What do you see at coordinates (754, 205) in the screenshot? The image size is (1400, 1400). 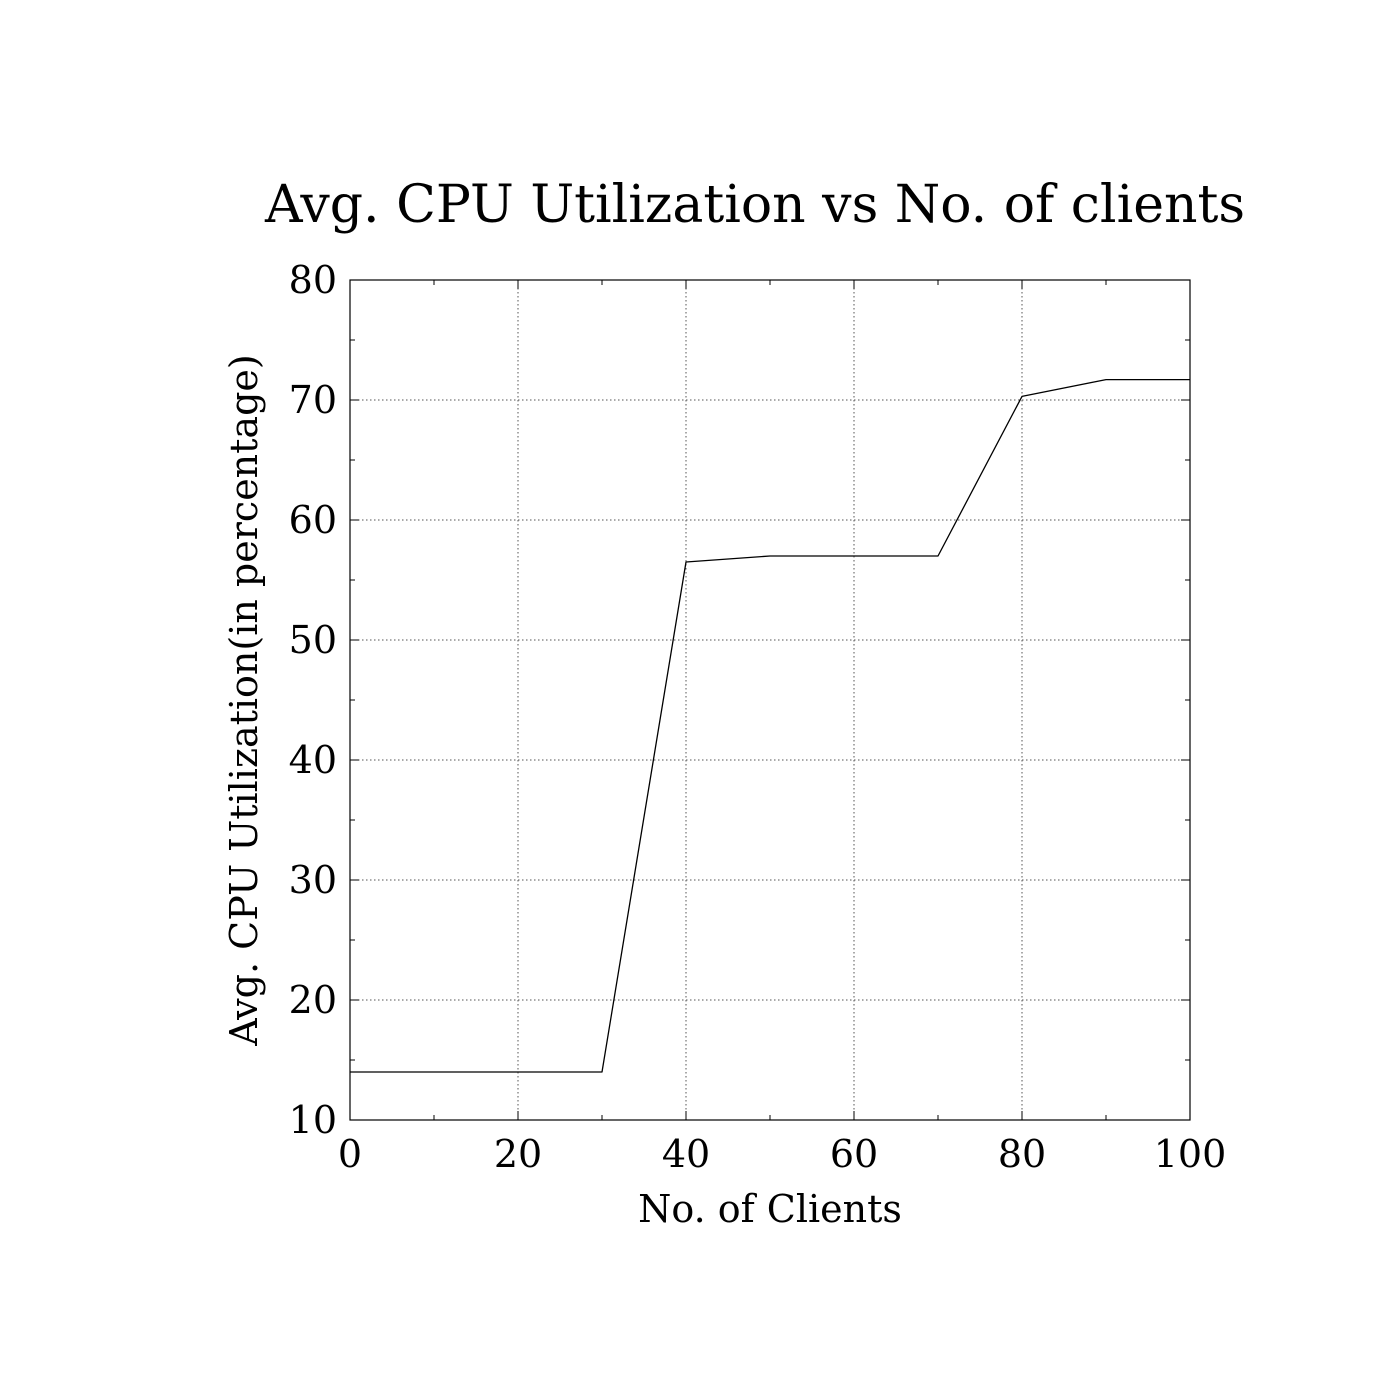 I see `chart-title: Avg. CPU Utilization vs No. of clients` at bounding box center [754, 205].